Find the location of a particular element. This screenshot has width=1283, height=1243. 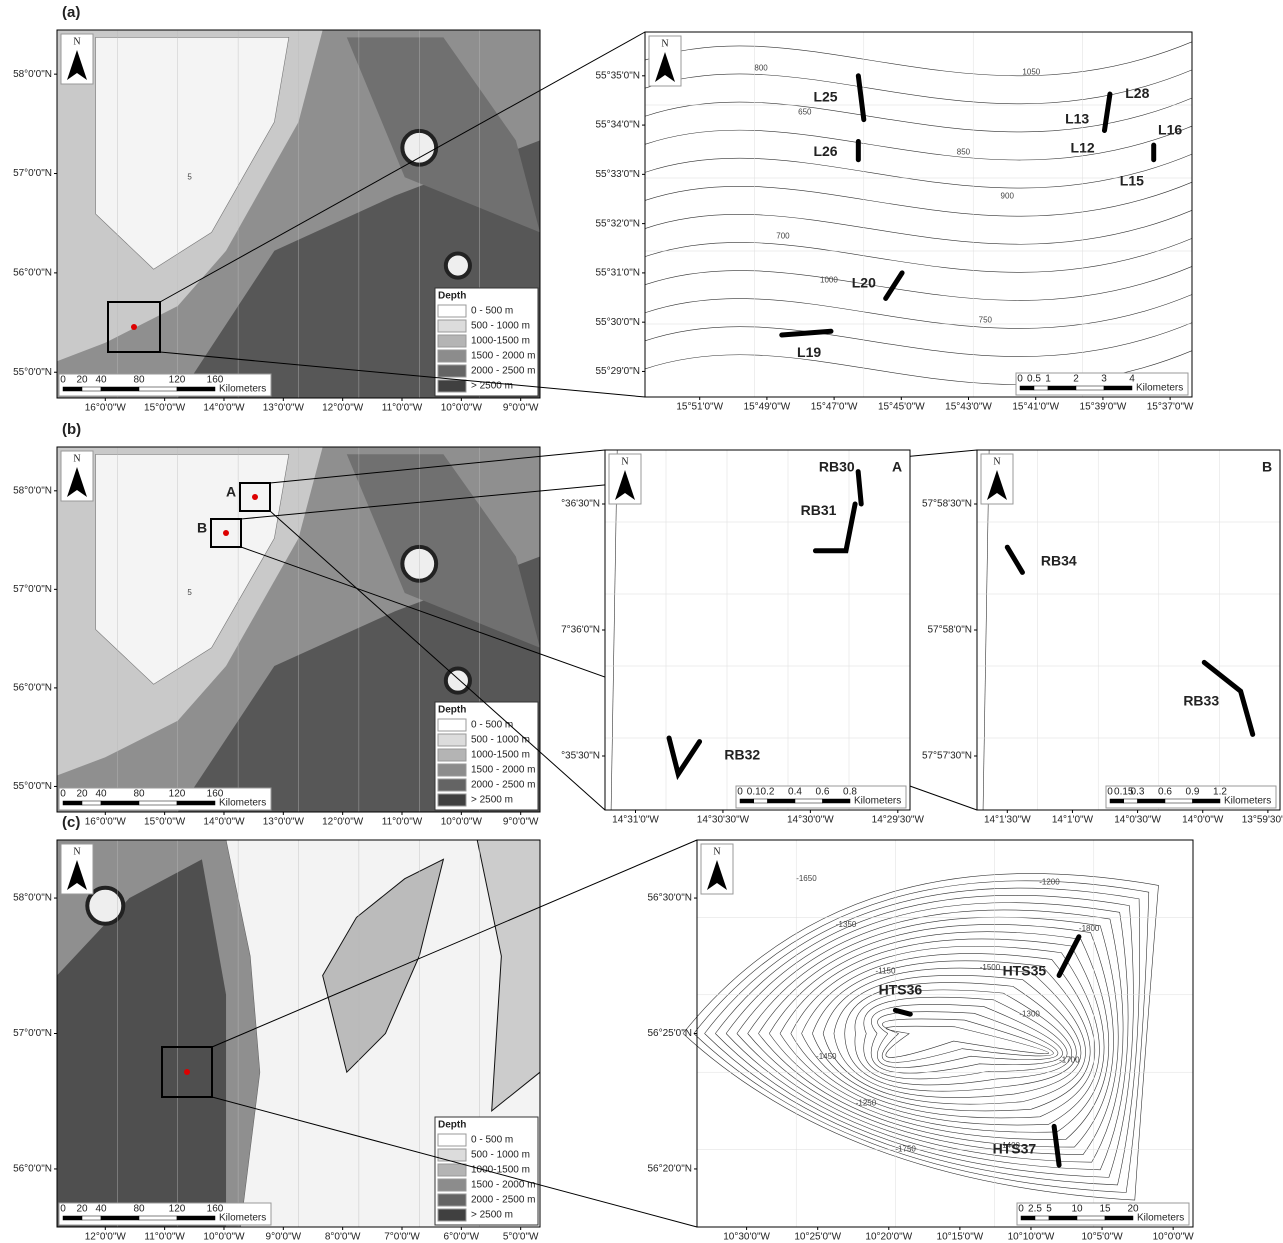

y-tick-label: 56°0'0"N is located at coordinates (32, 1169).